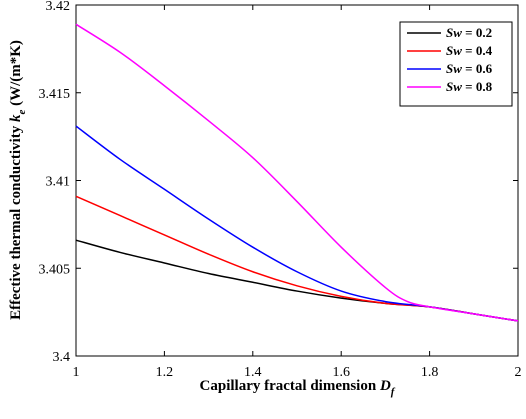 The width and height of the screenshot is (526, 419). I want to click on y-axis-label-unit: (W/(m*K), so click(16, 75).